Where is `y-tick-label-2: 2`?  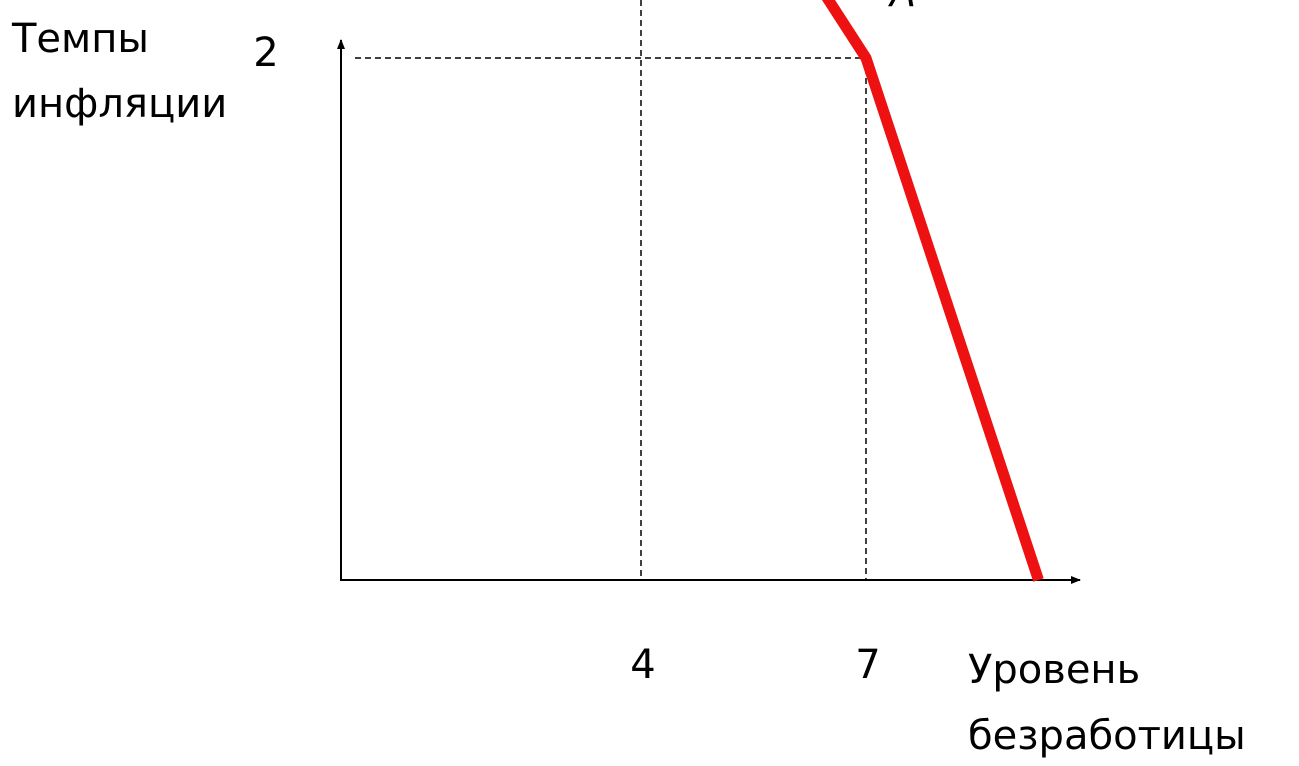 y-tick-label-2: 2 is located at coordinates (265, 53).